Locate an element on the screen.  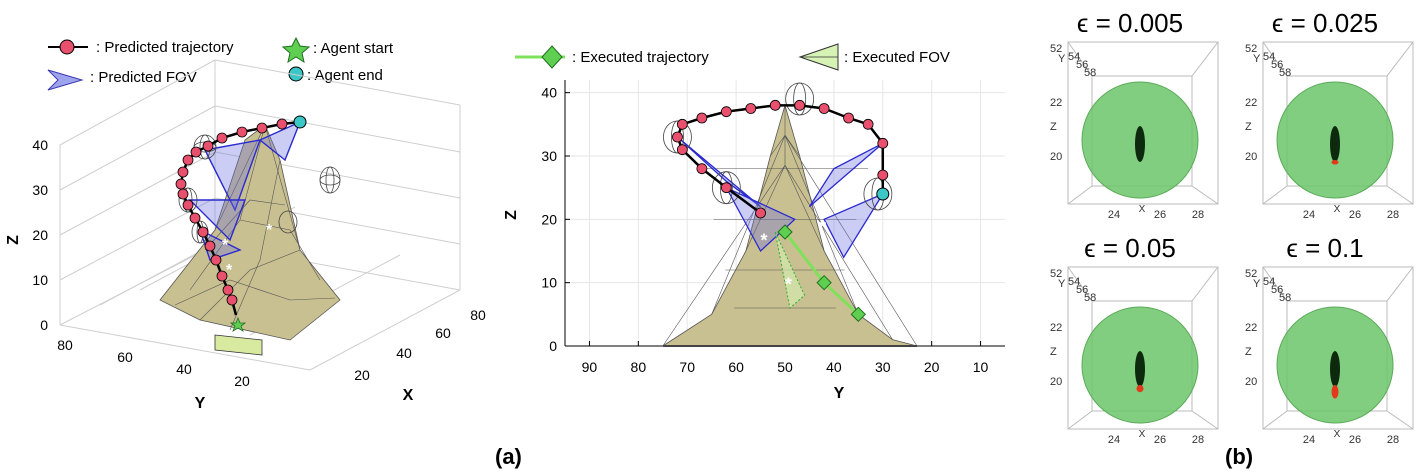
x-tick-label: 40 is located at coordinates (834, 367).